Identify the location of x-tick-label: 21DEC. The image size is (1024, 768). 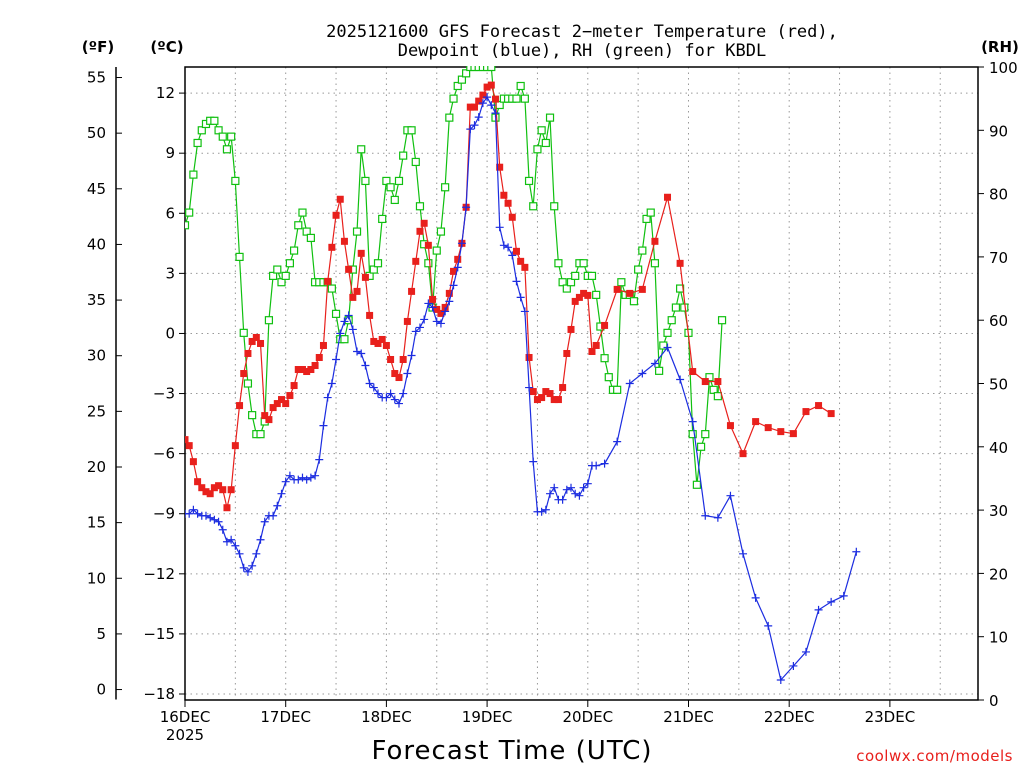
(688, 717).